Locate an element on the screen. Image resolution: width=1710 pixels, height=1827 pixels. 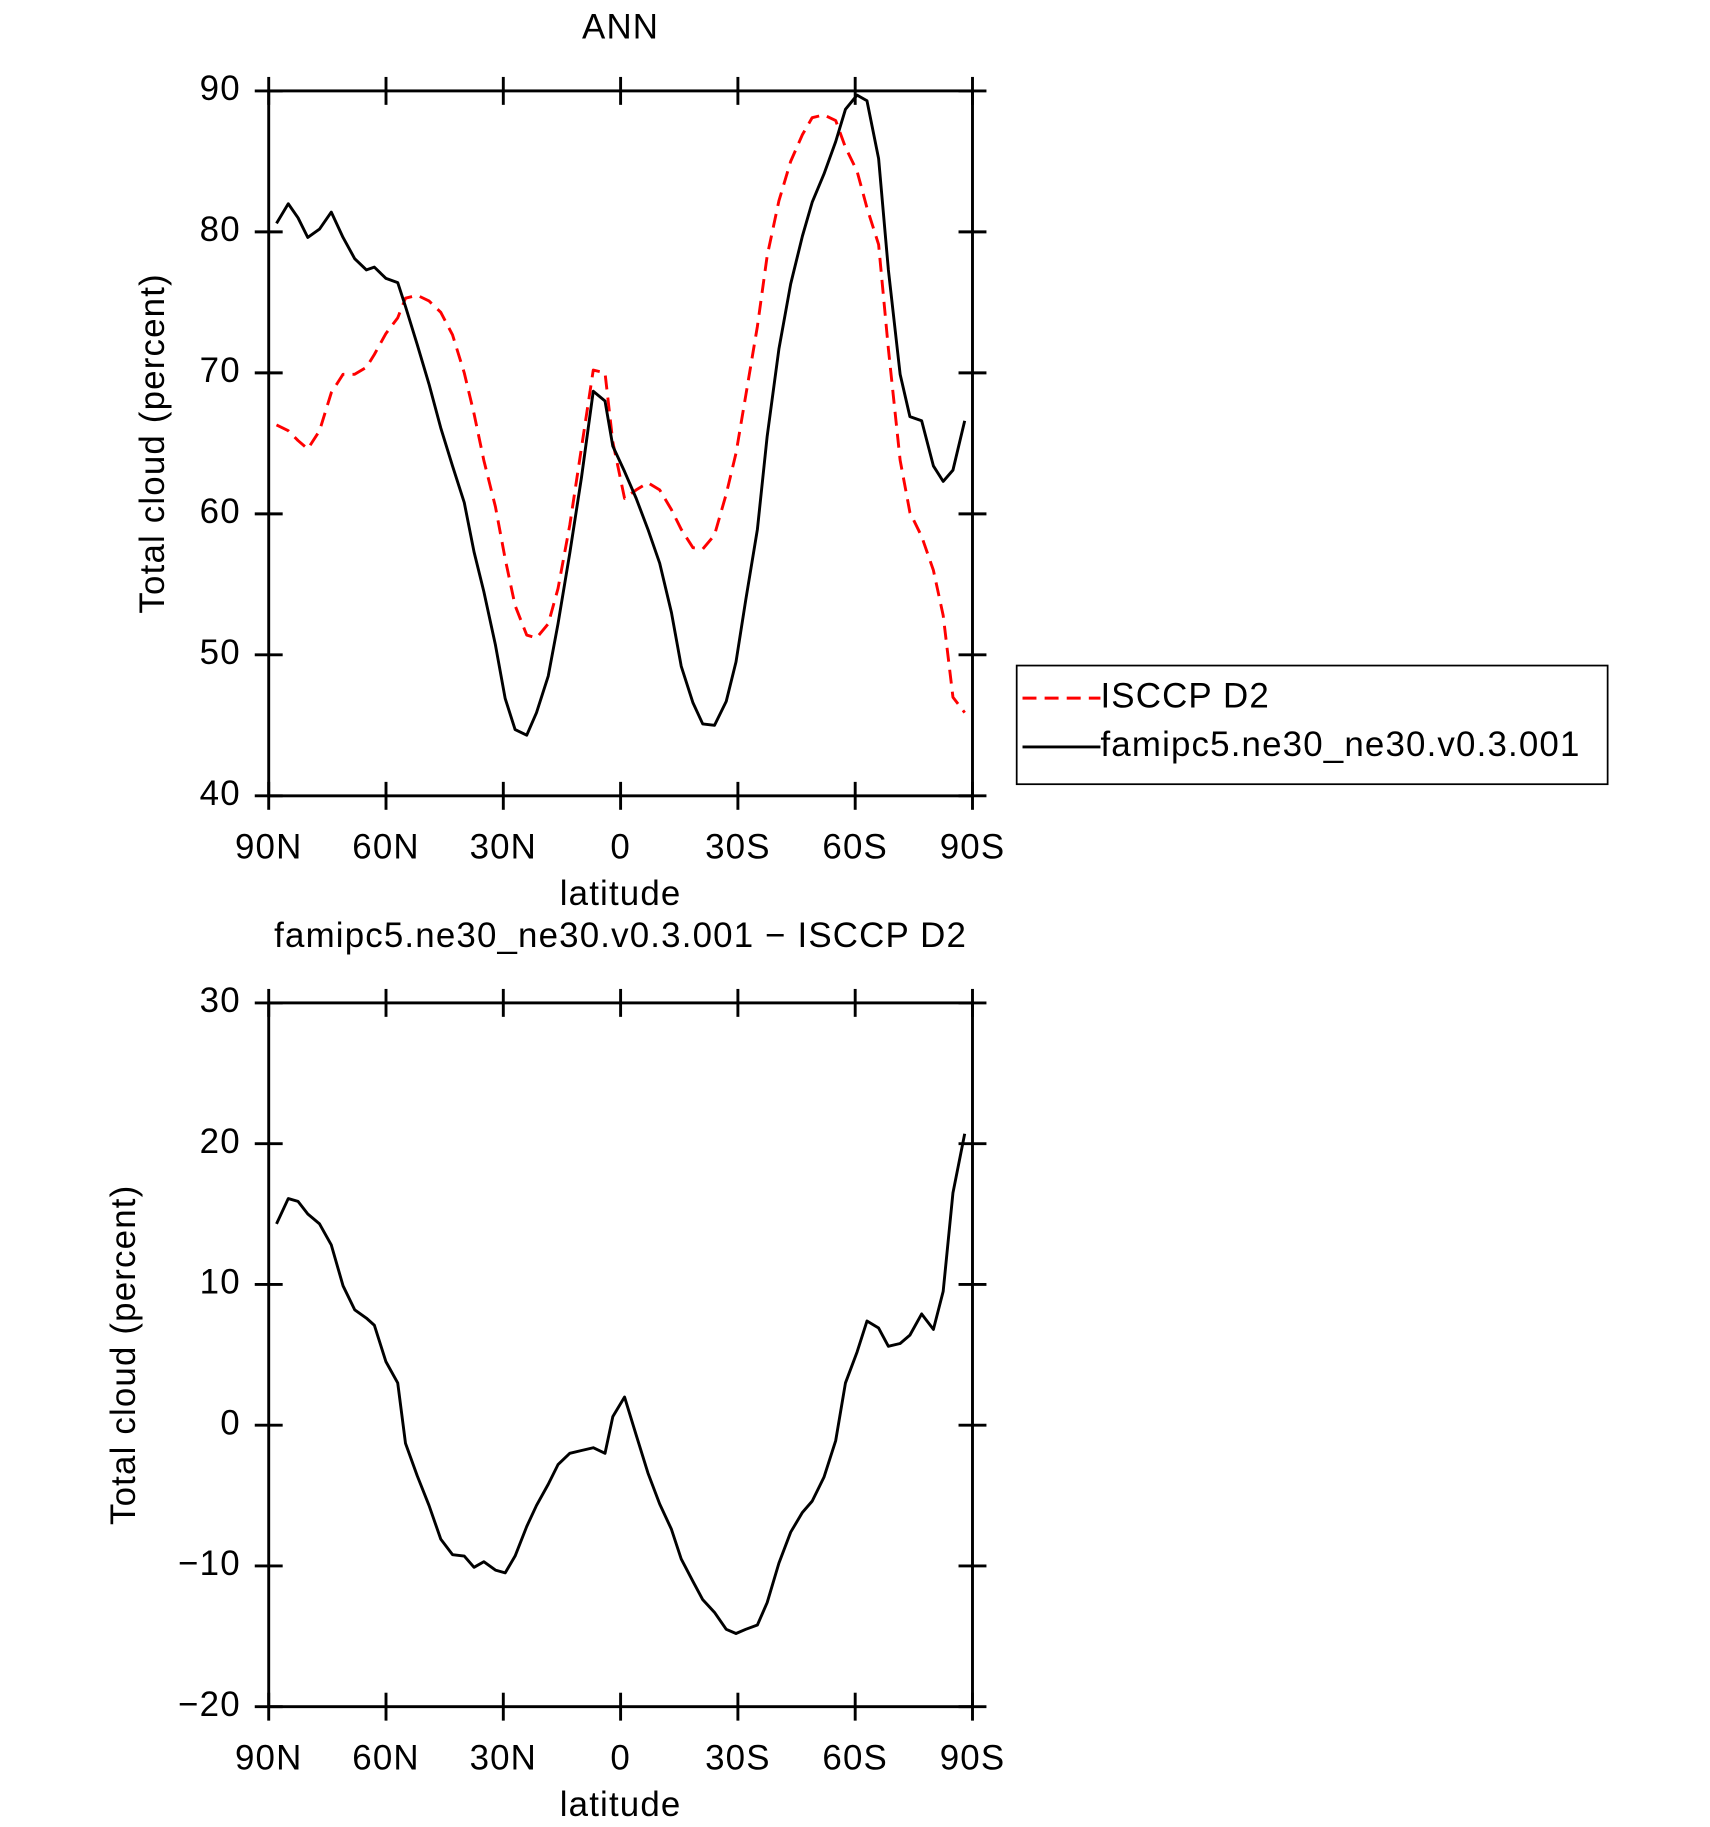
y-tick-label: 40 is located at coordinates (220, 793).